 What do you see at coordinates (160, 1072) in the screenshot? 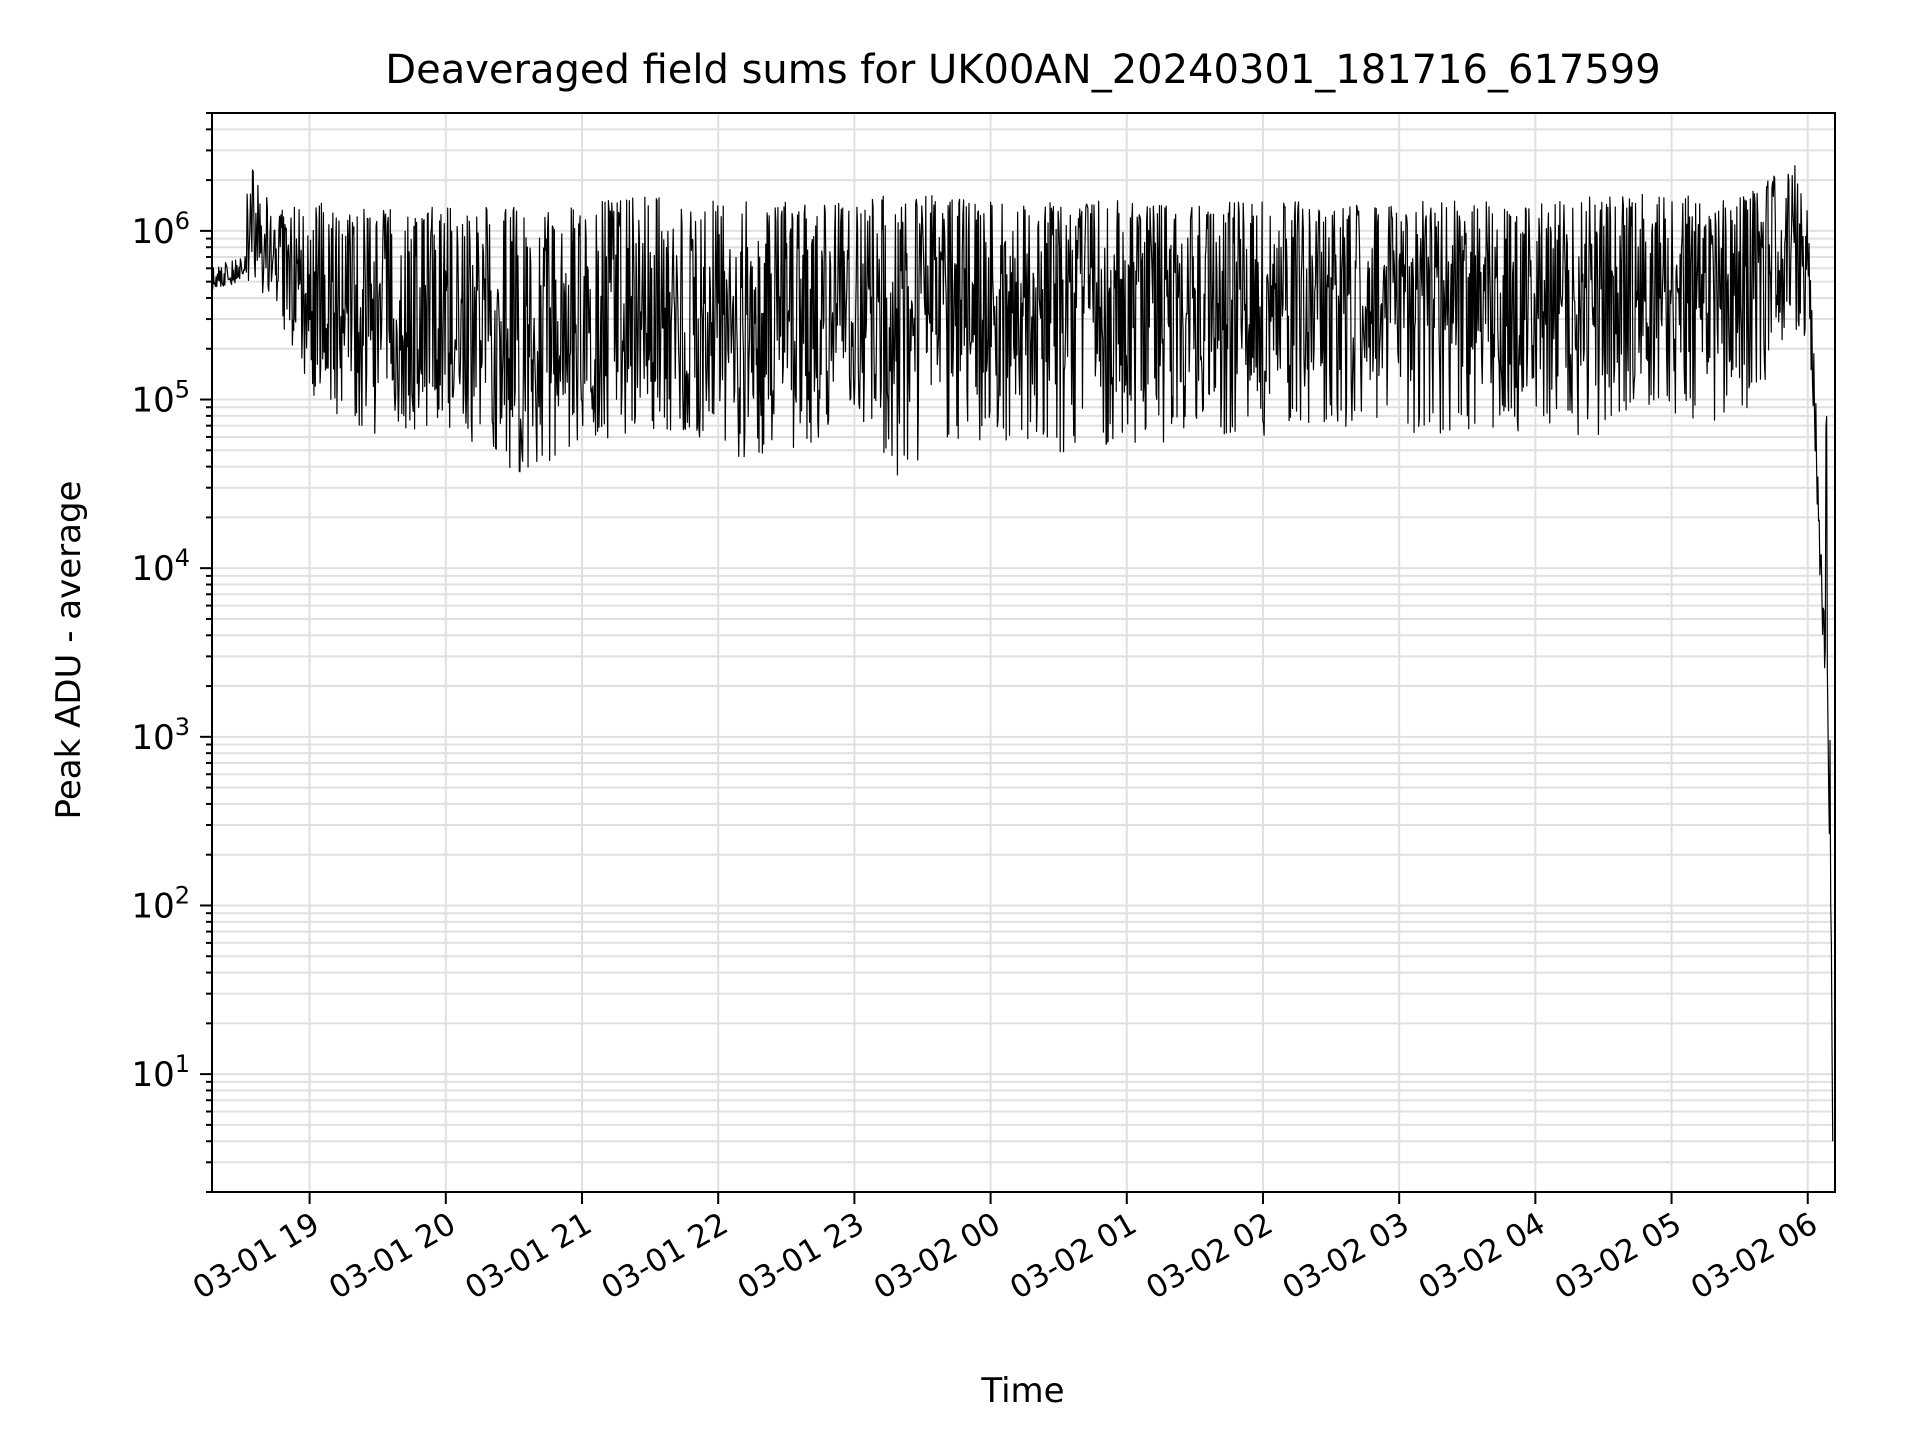
I see `y-tick-label: 10¹` at bounding box center [160, 1072].